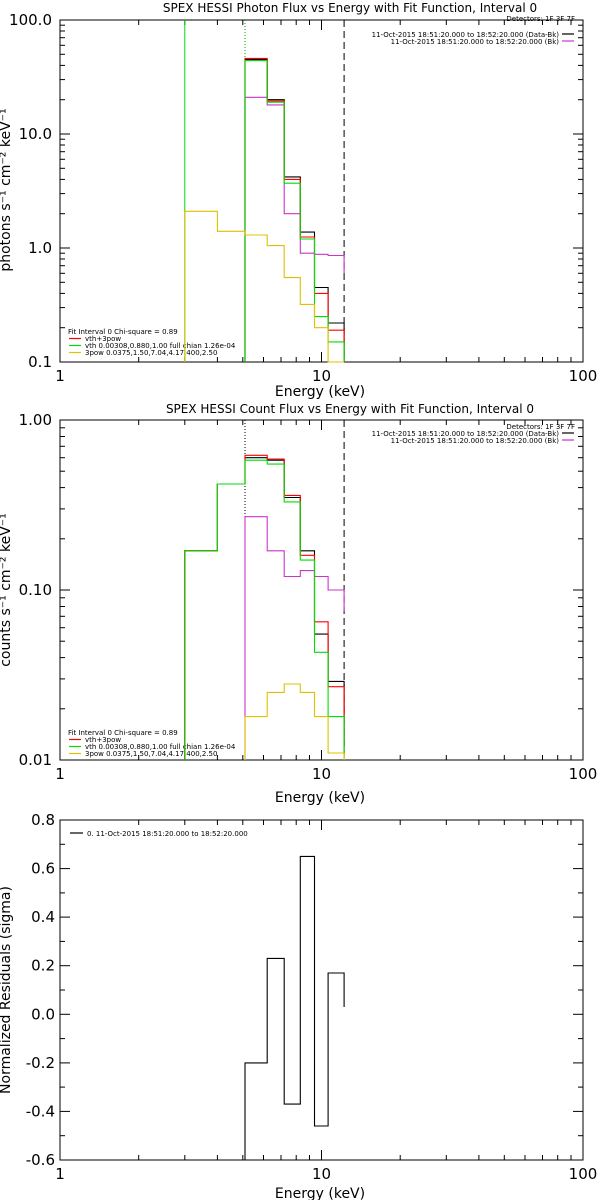  What do you see at coordinates (40, 1160) in the screenshot?
I see `y-tick-label: -0.6` at bounding box center [40, 1160].